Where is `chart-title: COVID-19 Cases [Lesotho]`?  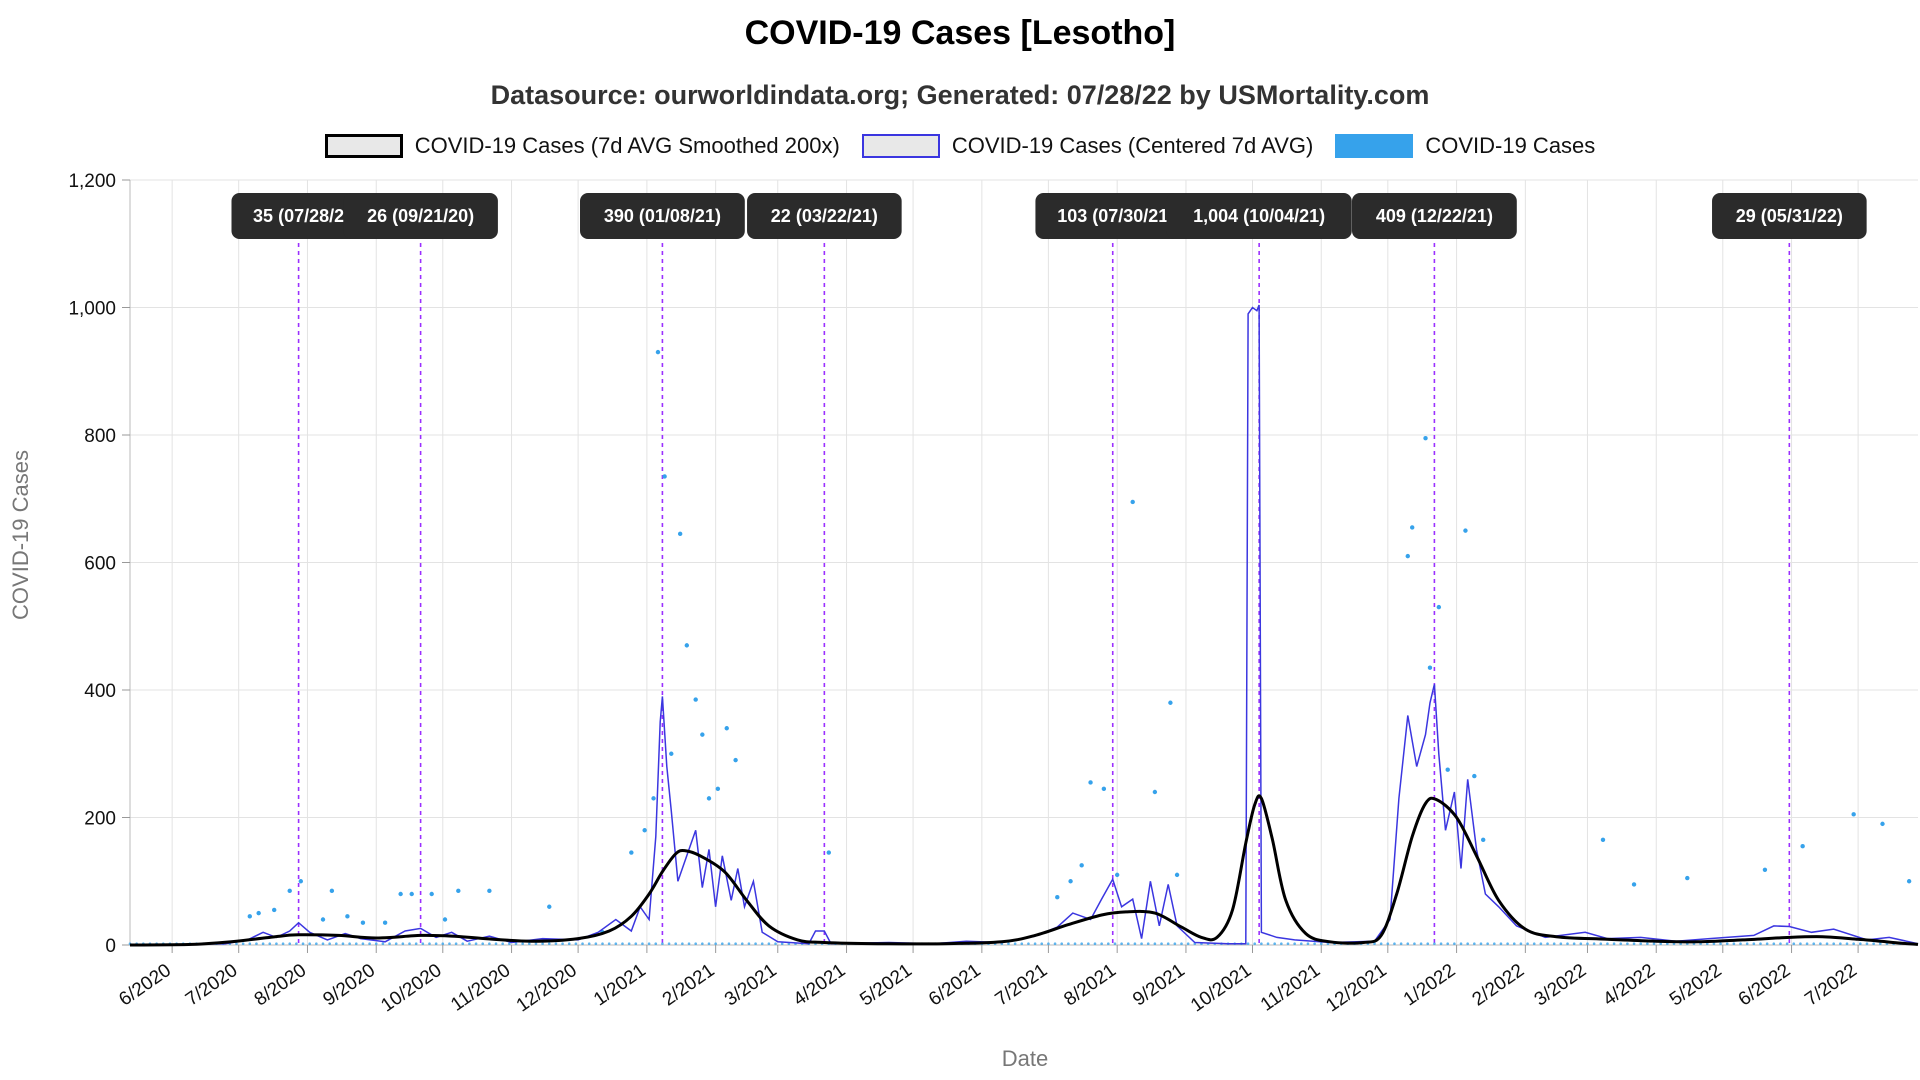 chart-title: COVID-19 Cases [Lesotho] is located at coordinates (960, 33).